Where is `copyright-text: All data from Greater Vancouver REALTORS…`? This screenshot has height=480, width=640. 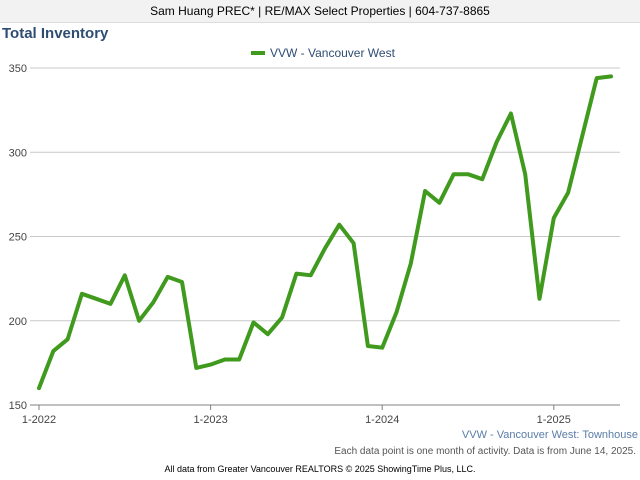
copyright-text: All data from Greater Vancouver REALTORS… is located at coordinates (320, 469).